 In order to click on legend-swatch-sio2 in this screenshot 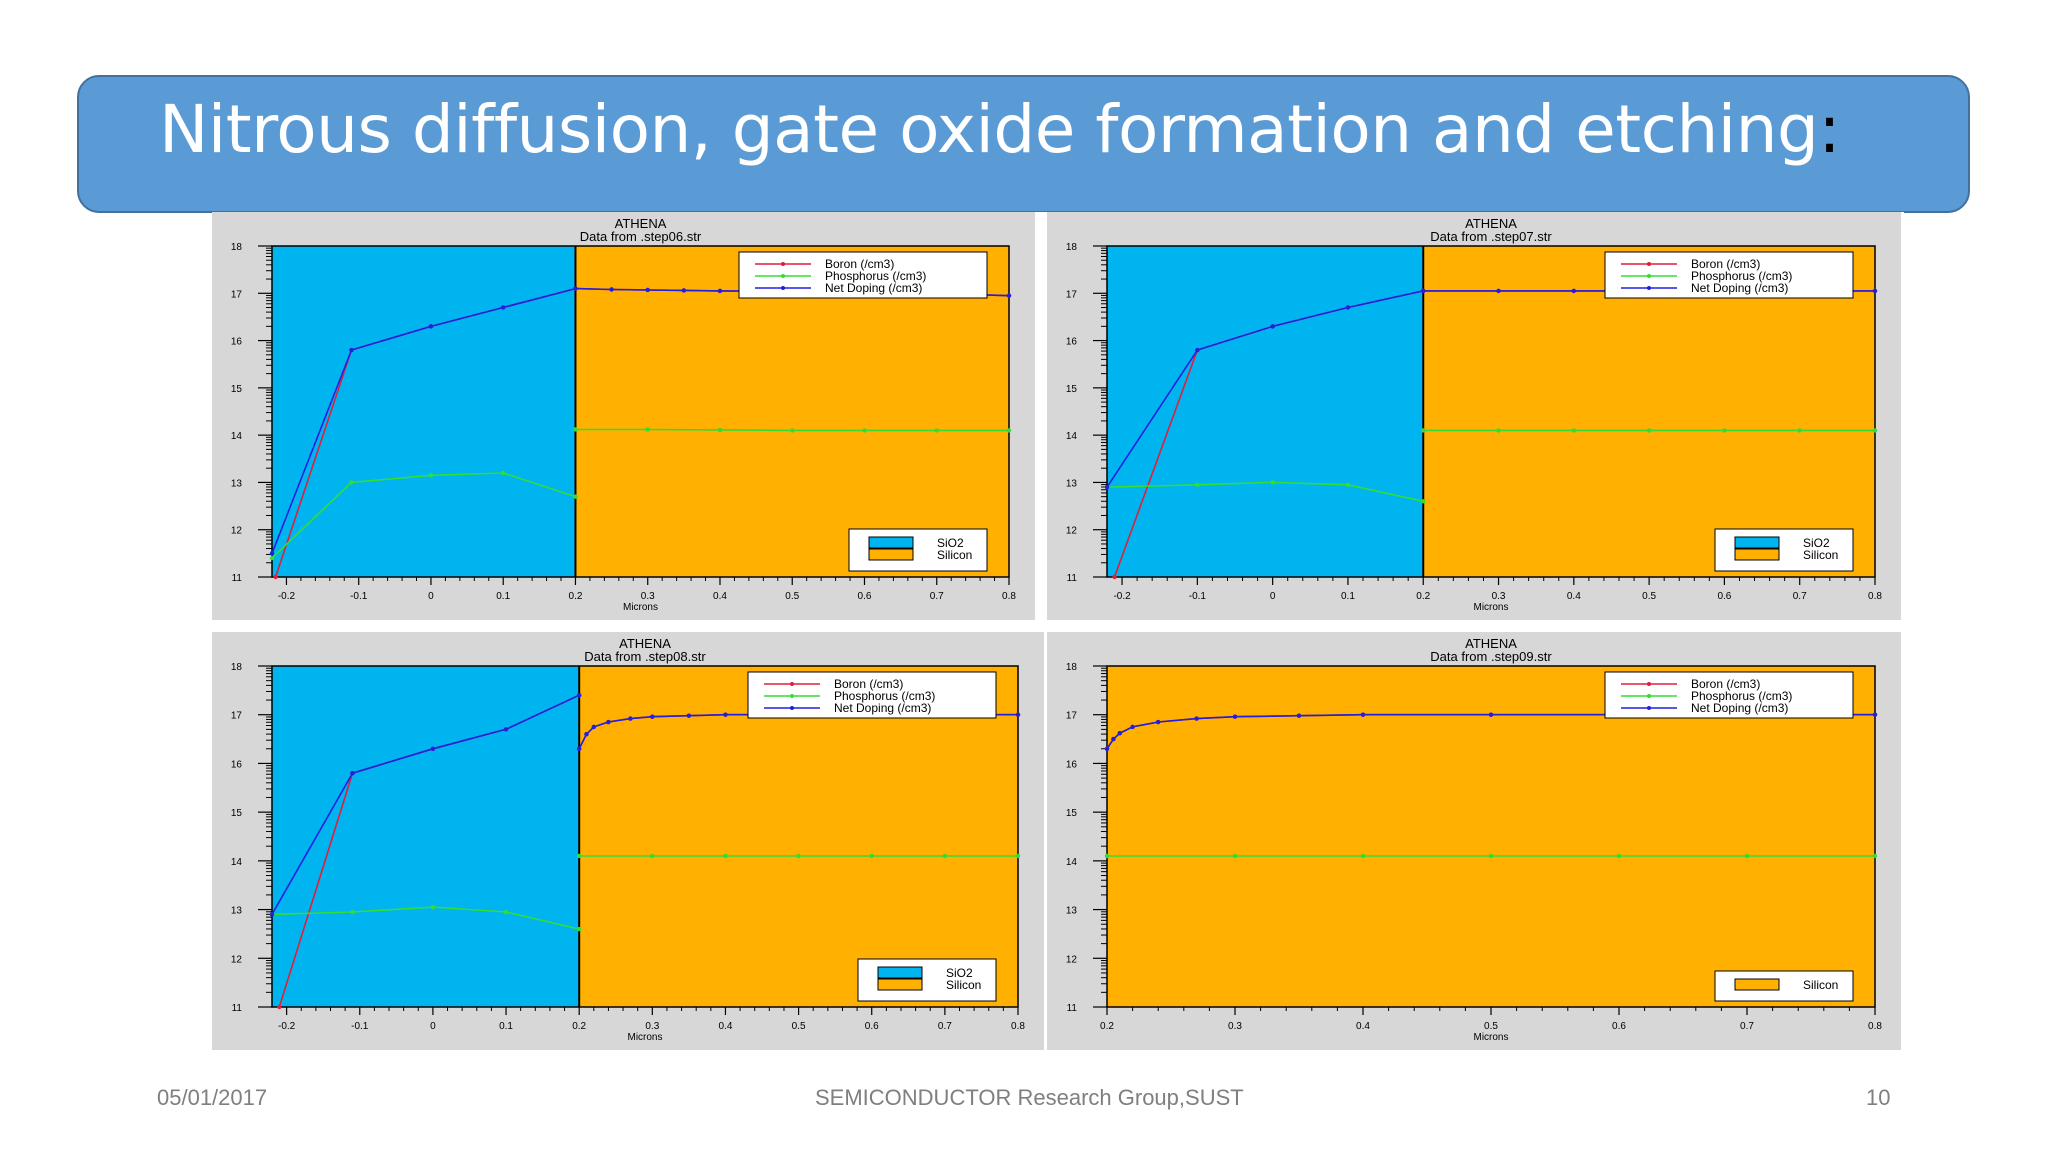, I will do `click(900, 972)`.